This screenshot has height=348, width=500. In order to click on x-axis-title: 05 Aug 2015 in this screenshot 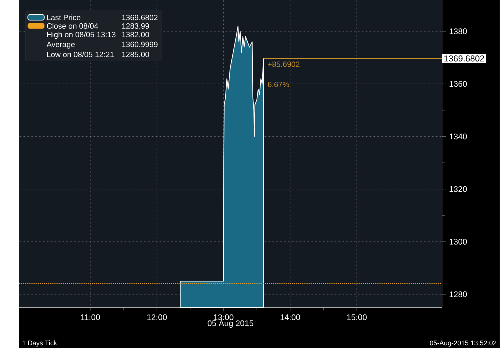, I will do `click(231, 324)`.